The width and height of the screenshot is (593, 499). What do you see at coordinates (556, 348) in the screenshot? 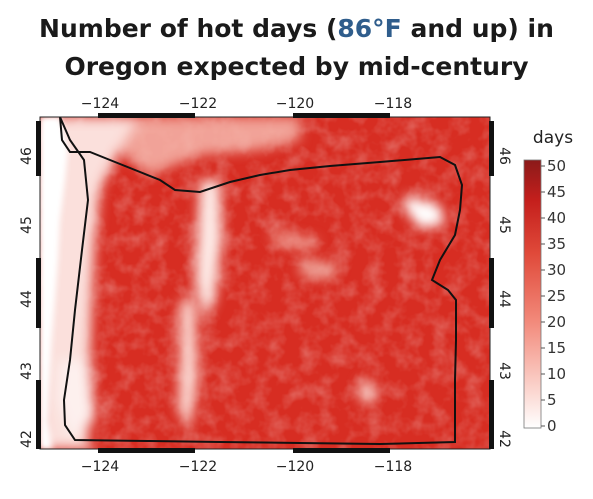
I see `colorbar-tick-label: 15` at bounding box center [556, 348].